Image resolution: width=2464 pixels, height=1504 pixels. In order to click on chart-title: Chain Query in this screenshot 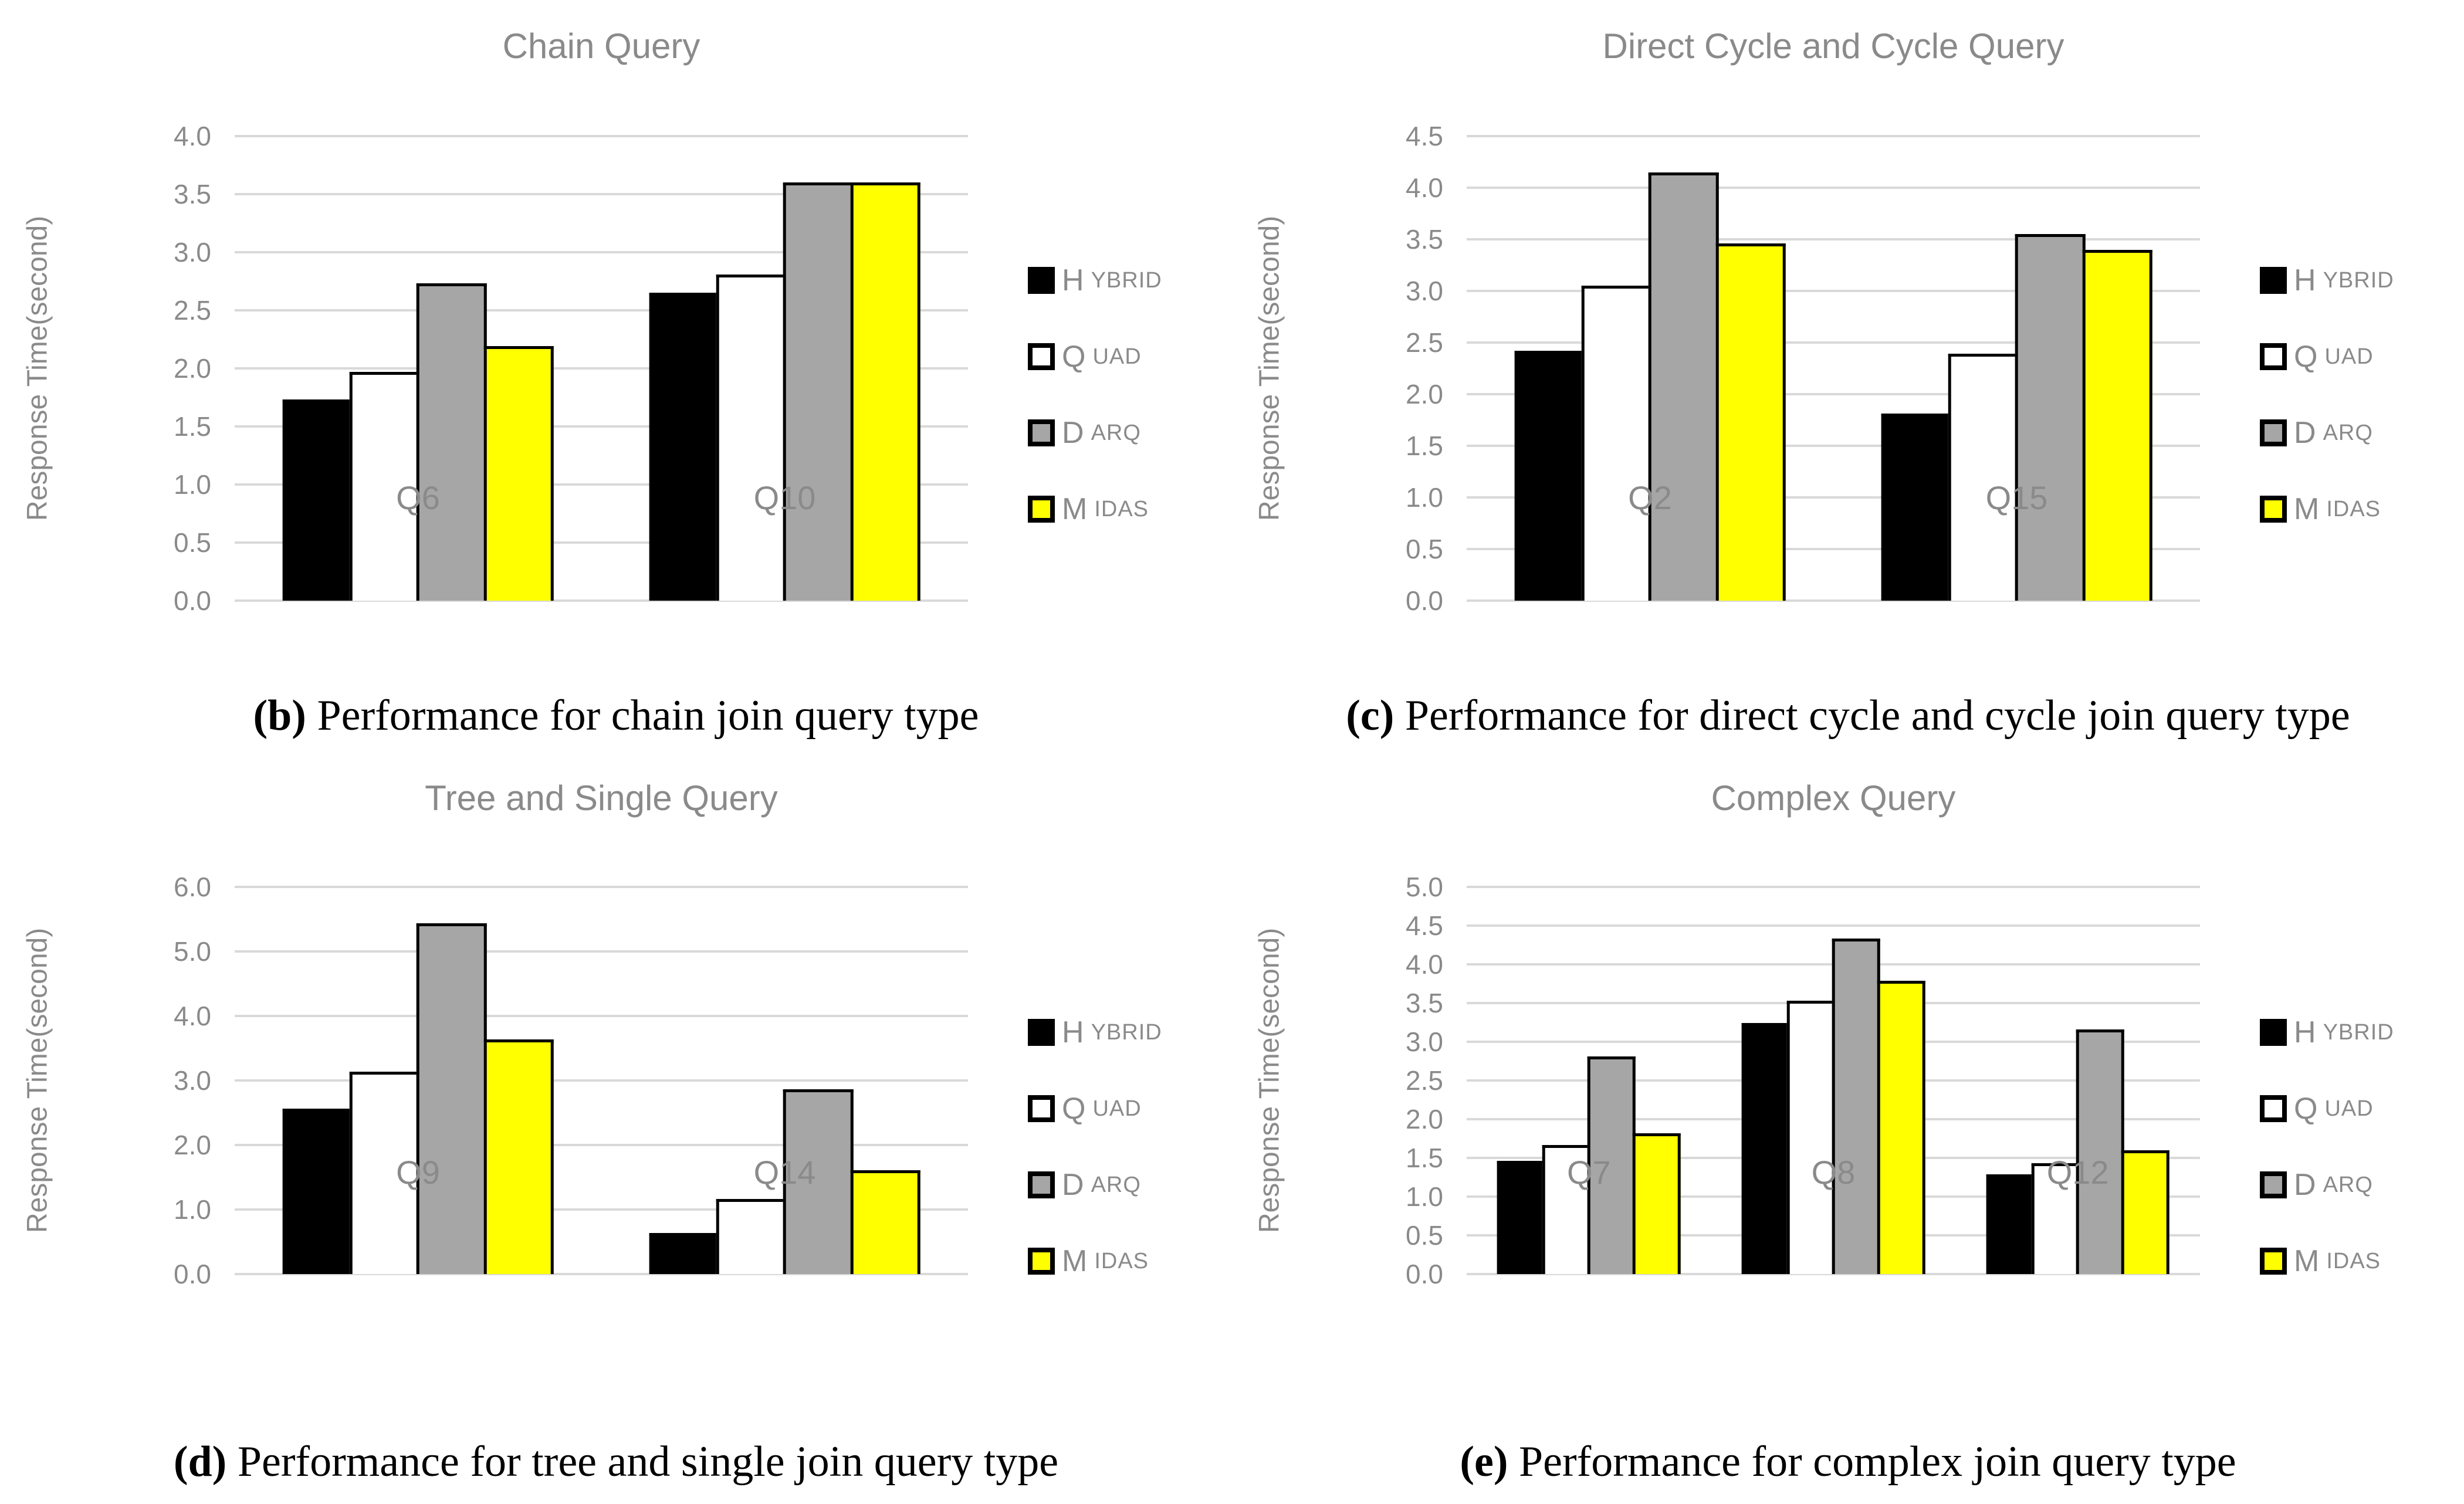, I will do `click(601, 46)`.